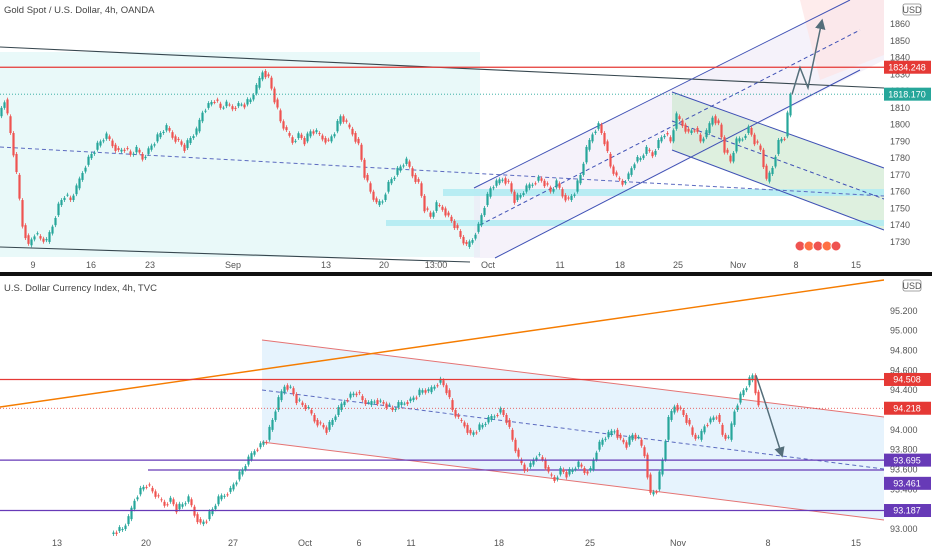 This screenshot has height=550, width=932. What do you see at coordinates (900, 192) in the screenshot?
I see `y-tick-label: 1760` at bounding box center [900, 192].